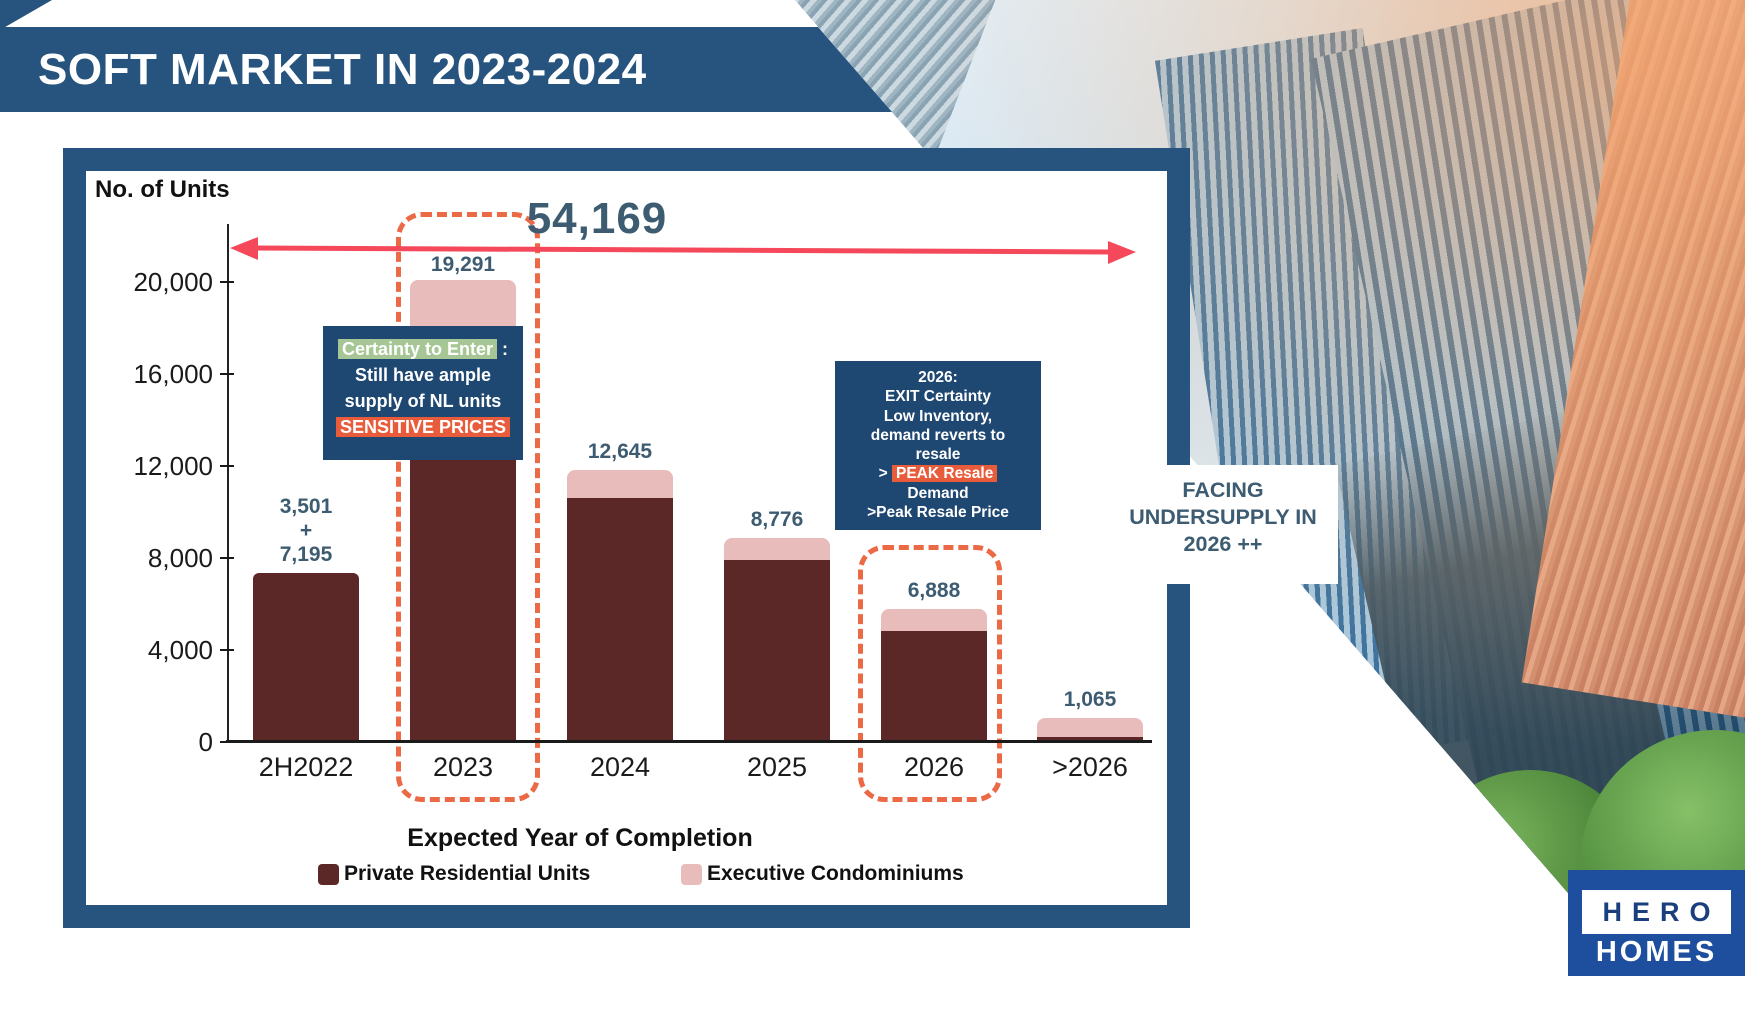 This screenshot has height=1015, width=1745. I want to click on x-tick-label: 2H2022, so click(306, 767).